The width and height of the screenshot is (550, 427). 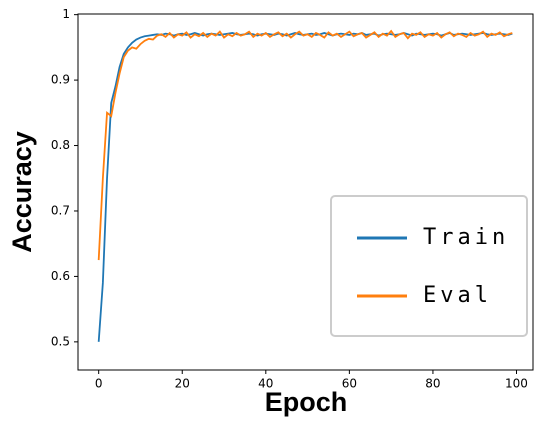 What do you see at coordinates (22, 192) in the screenshot?
I see `y-axis-label: Accuracy` at bounding box center [22, 192].